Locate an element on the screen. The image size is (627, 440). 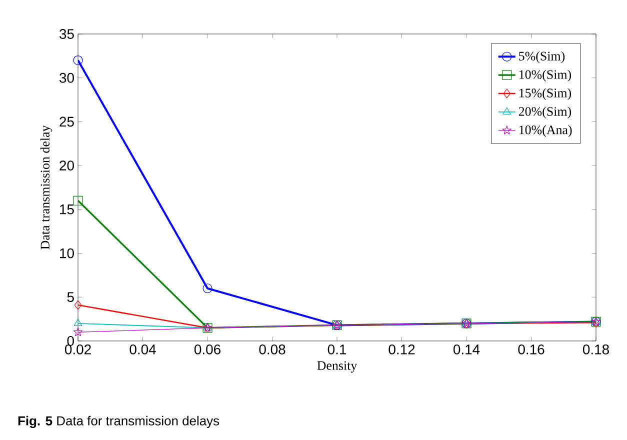
y-tick-label: 5 is located at coordinates (70, 297).